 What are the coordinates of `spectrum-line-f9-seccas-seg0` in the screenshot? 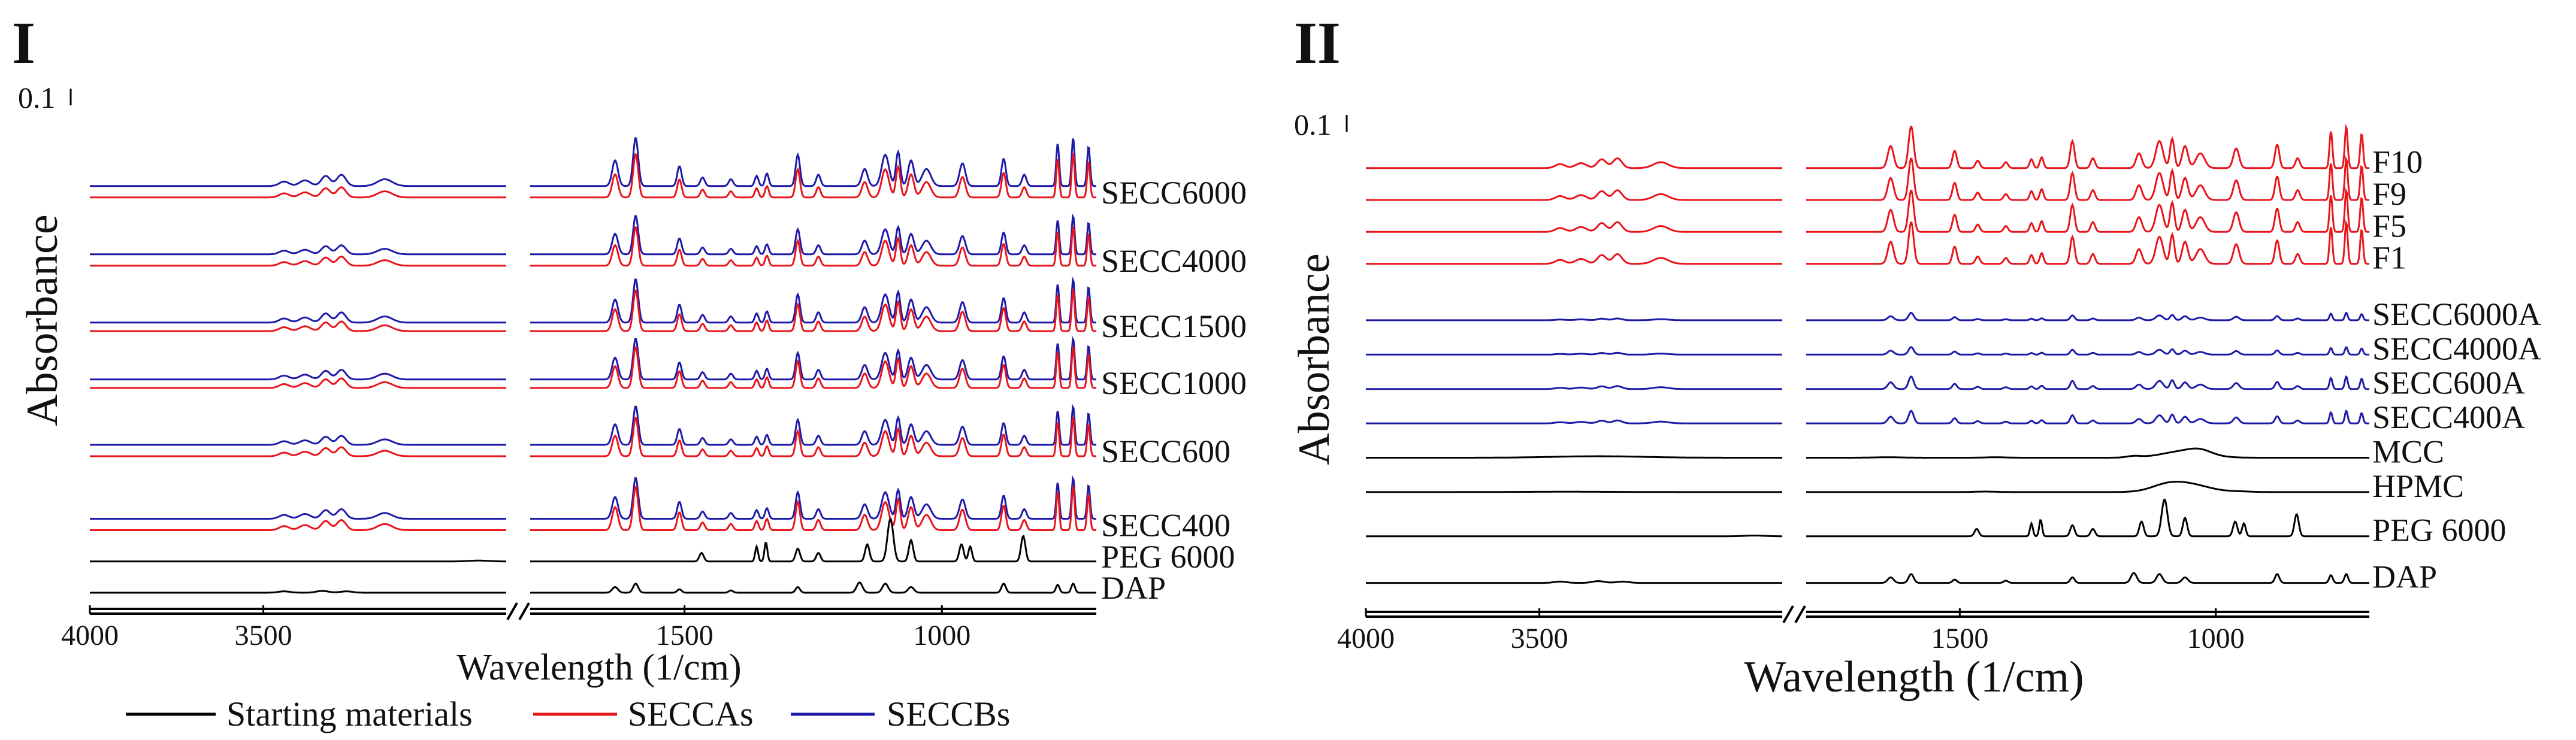 It's located at (1574, 195).